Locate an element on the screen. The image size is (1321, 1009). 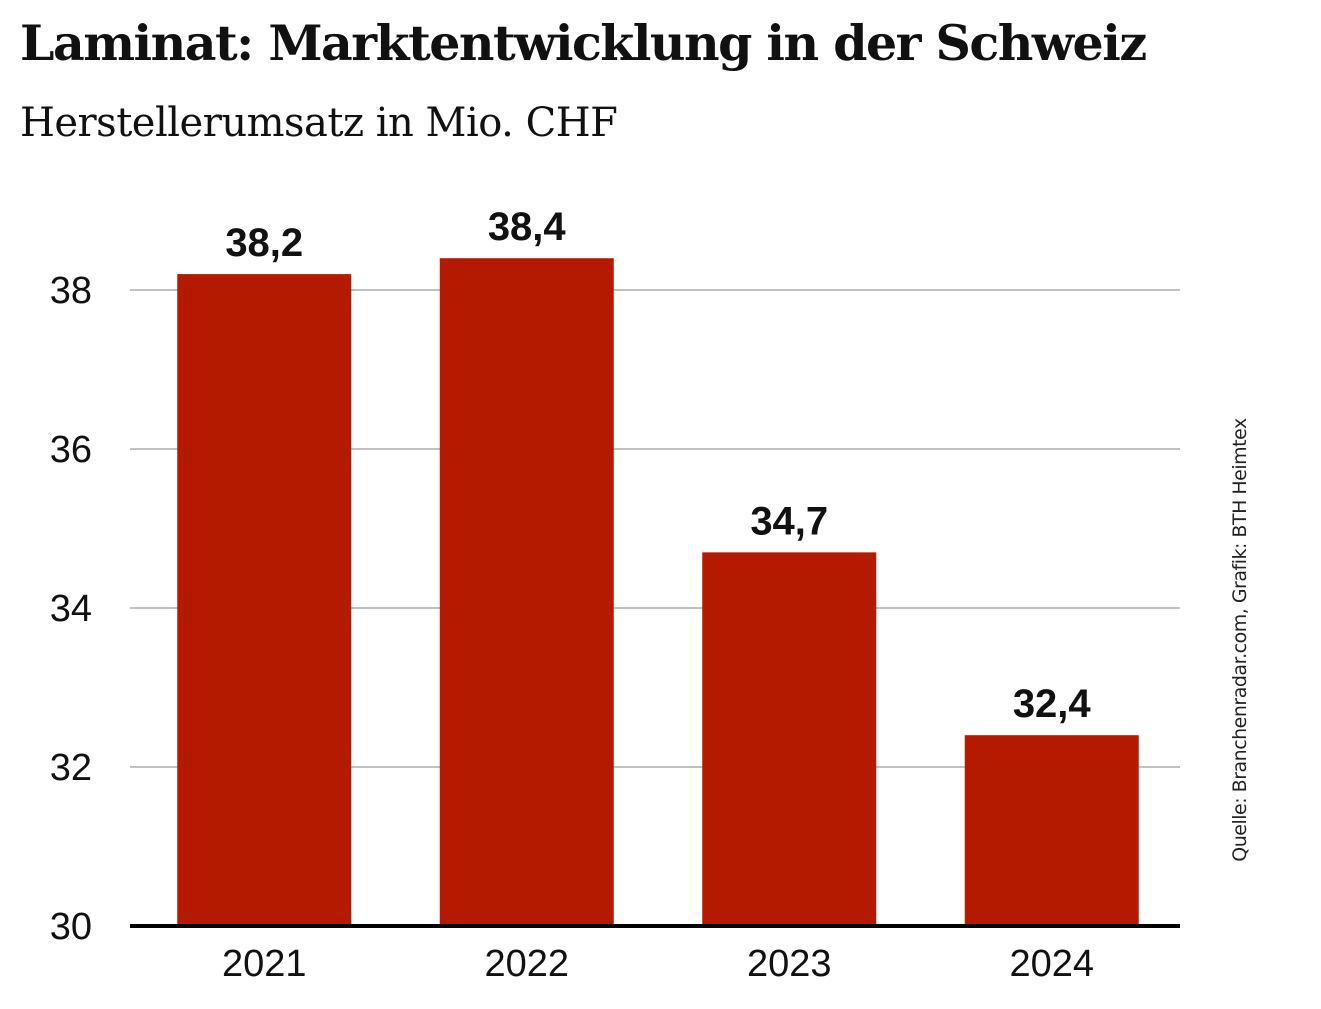
y-tick-label: 38 is located at coordinates (71, 291).